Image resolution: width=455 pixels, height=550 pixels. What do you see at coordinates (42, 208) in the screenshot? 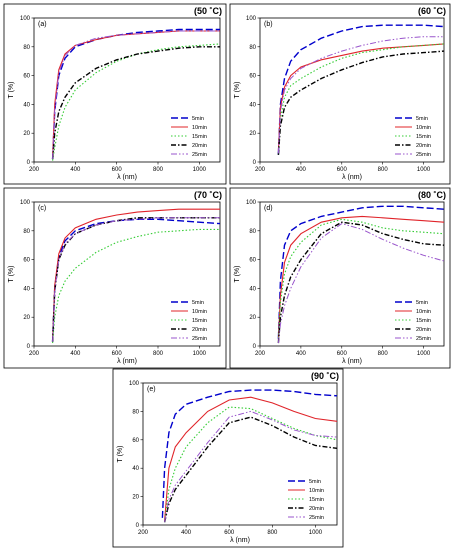
I see `panel-label: (c)` at bounding box center [42, 208].